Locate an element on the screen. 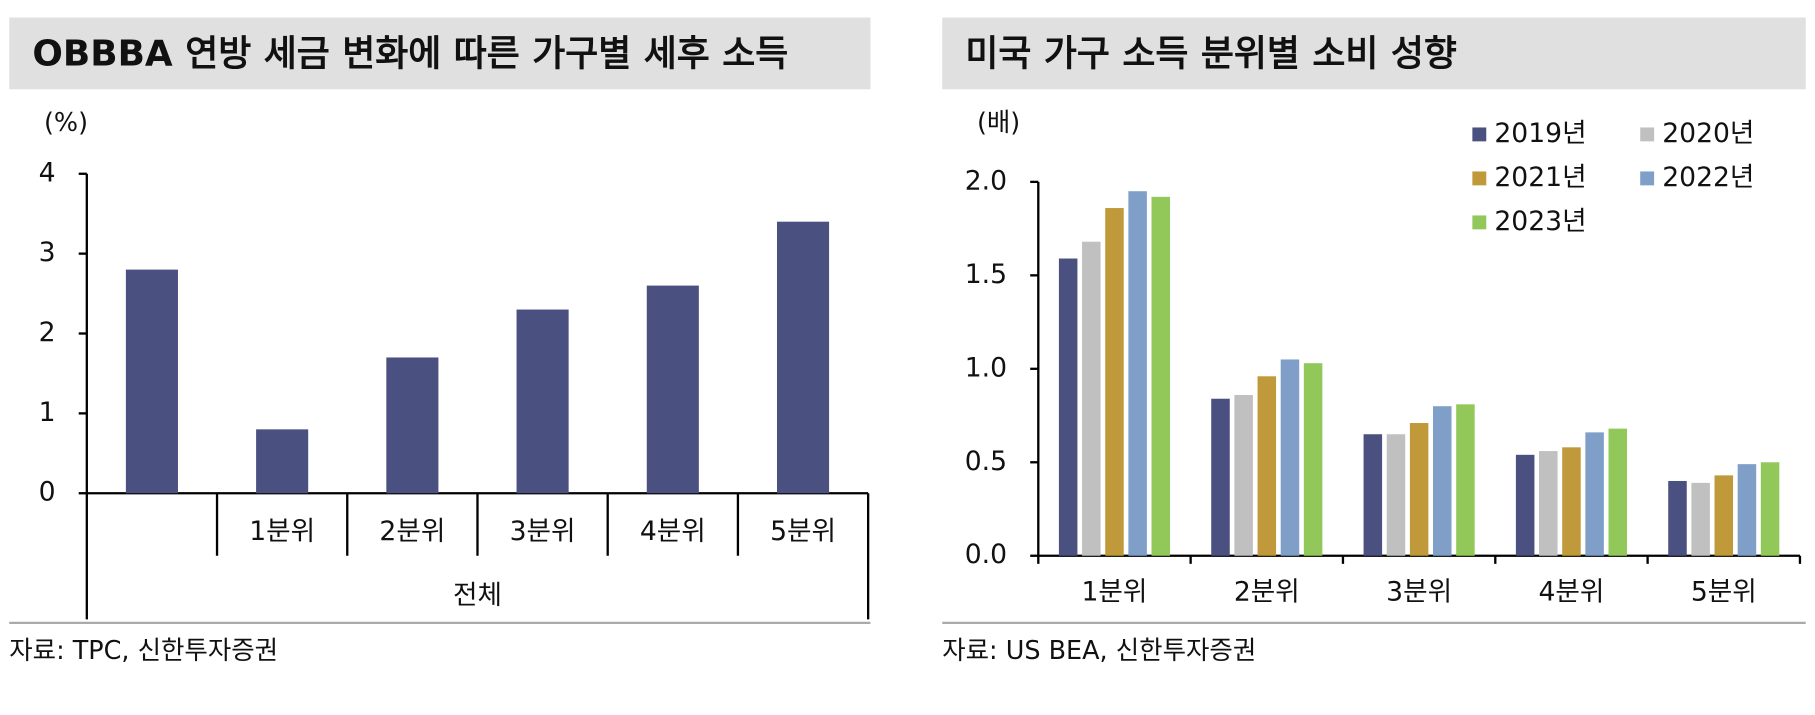 Image resolution: width=1815 pixels, height=715 pixels. y-tick-label: 2 is located at coordinates (47, 332).